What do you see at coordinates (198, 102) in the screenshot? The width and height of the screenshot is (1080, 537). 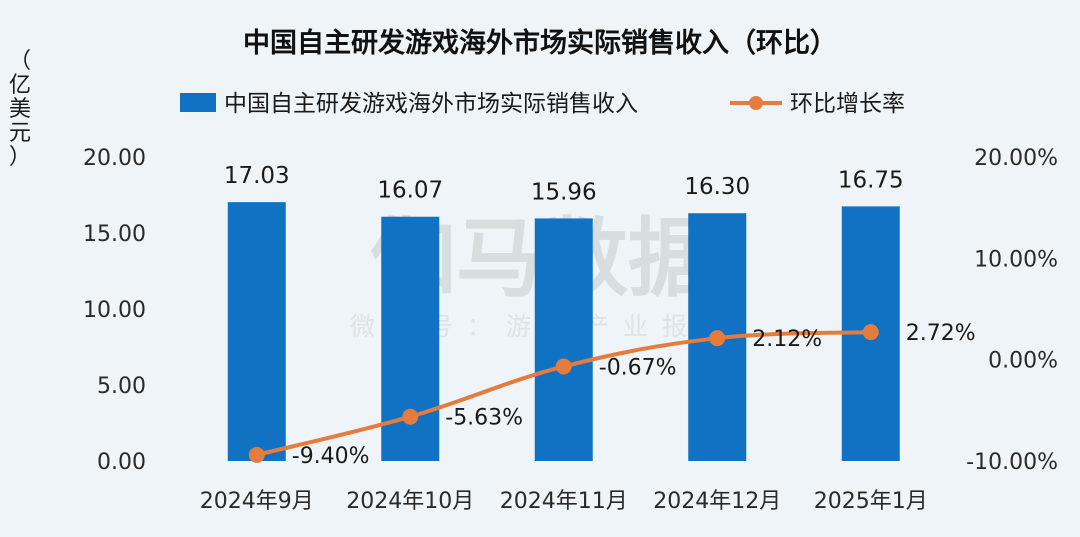 I see `legend-bar-swatch` at bounding box center [198, 102].